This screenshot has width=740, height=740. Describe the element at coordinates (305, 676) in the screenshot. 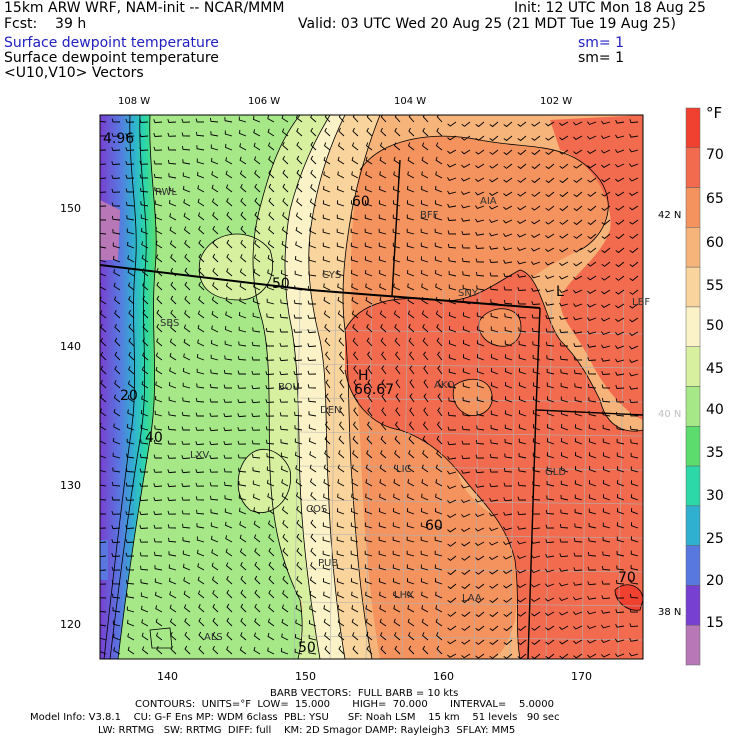

I see `x-tick-150: 150` at that location.